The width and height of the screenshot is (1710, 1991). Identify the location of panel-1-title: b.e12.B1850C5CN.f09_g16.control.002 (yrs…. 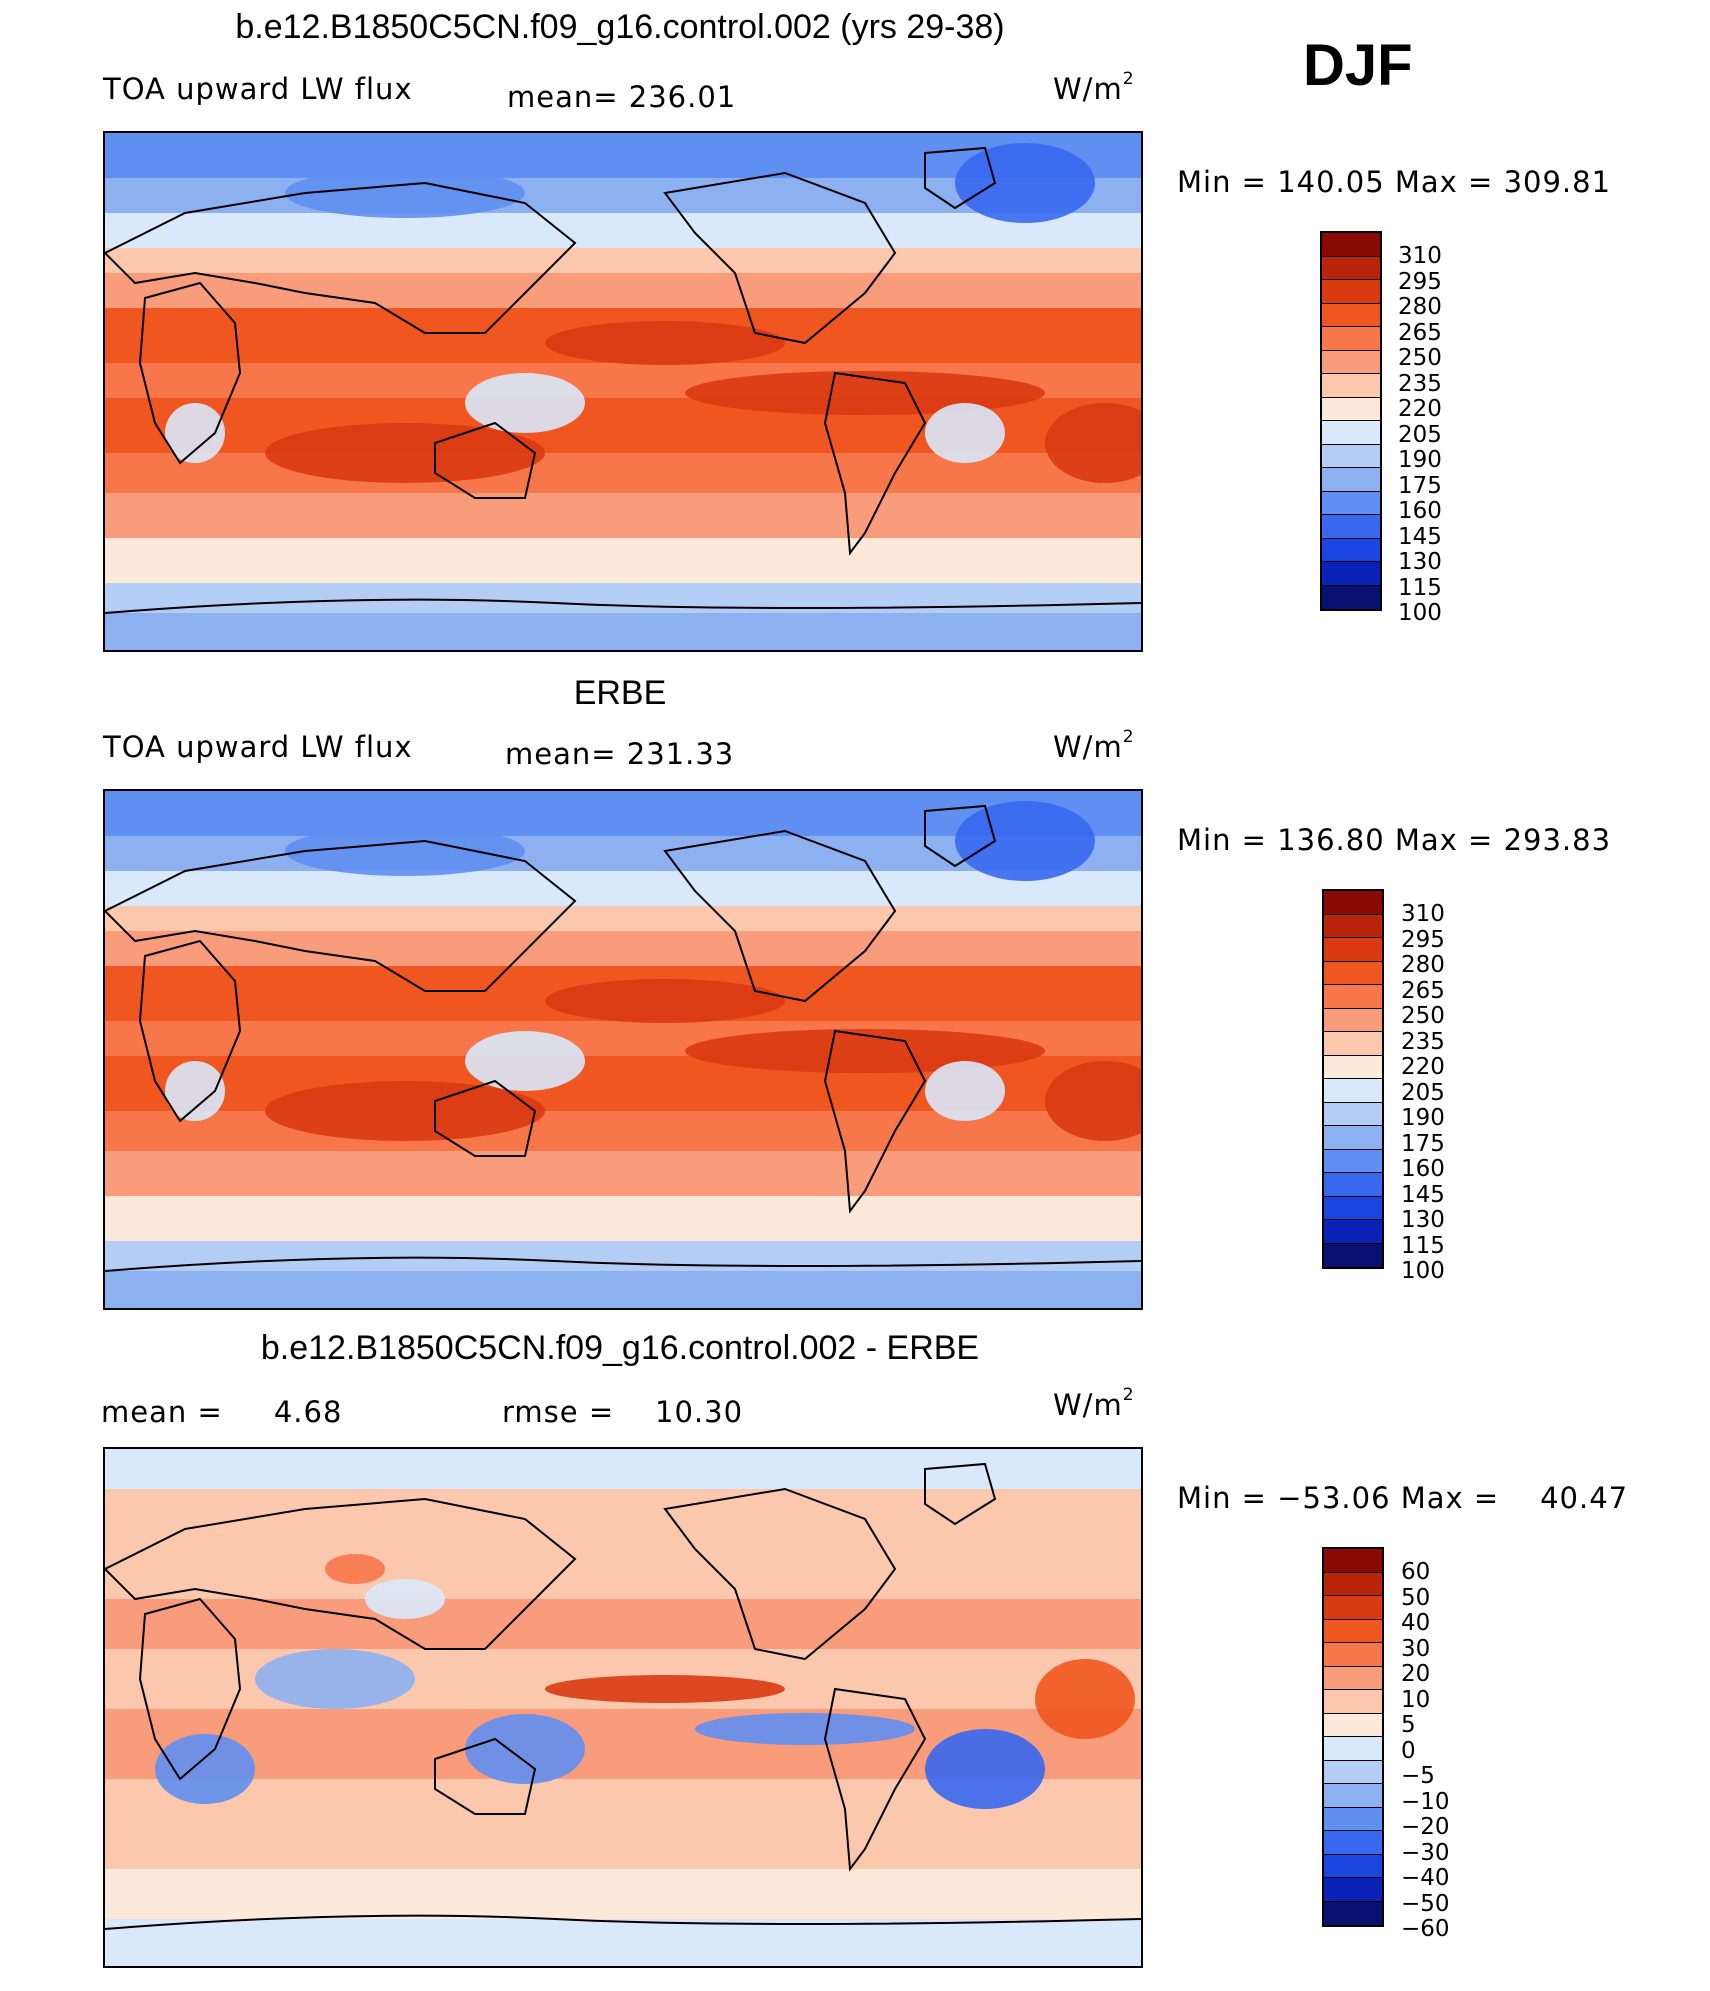
(620, 27).